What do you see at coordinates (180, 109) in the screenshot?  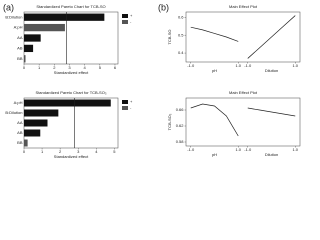 I see `y-tick-label: 0.66` at bounding box center [180, 109].